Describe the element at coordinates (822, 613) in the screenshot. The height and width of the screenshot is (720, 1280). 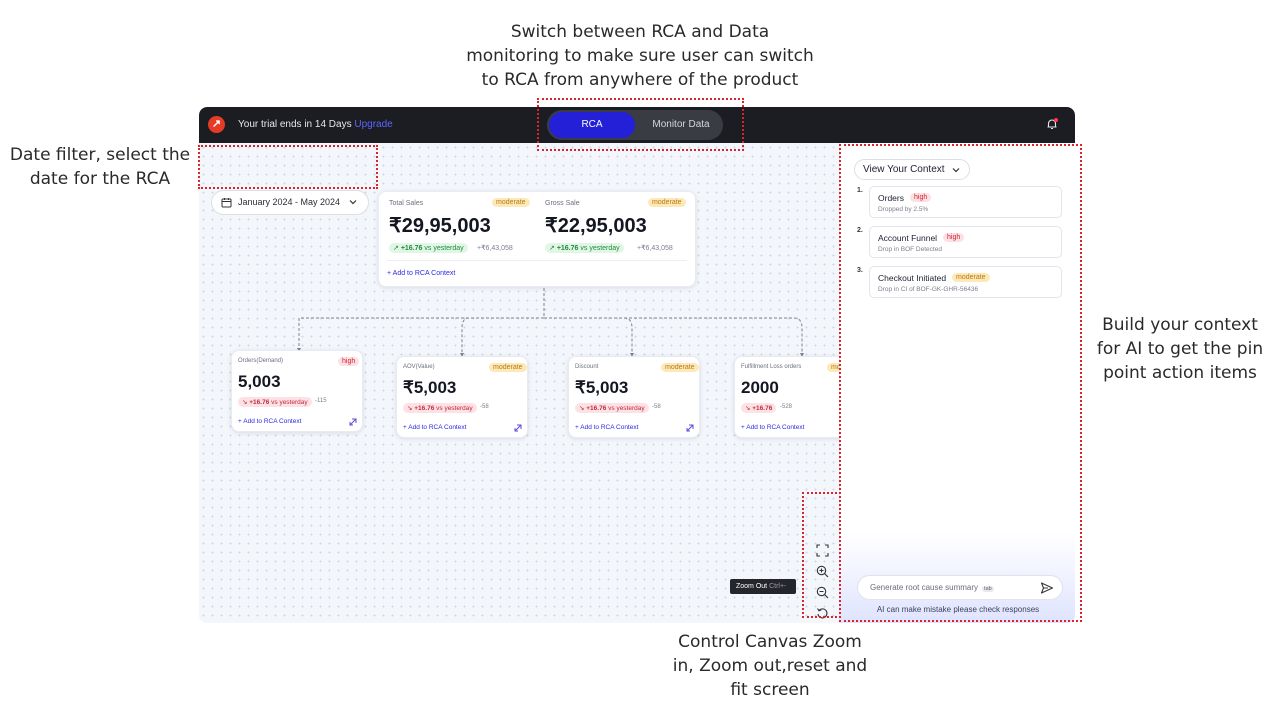
I see `reset-icon` at that location.